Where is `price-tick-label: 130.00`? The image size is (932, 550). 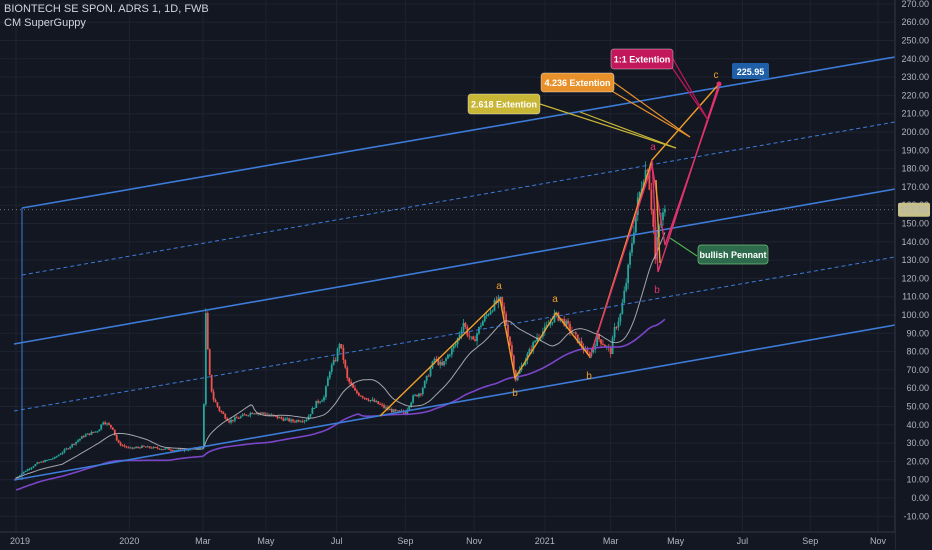
price-tick-label: 130.00 is located at coordinates (915, 260).